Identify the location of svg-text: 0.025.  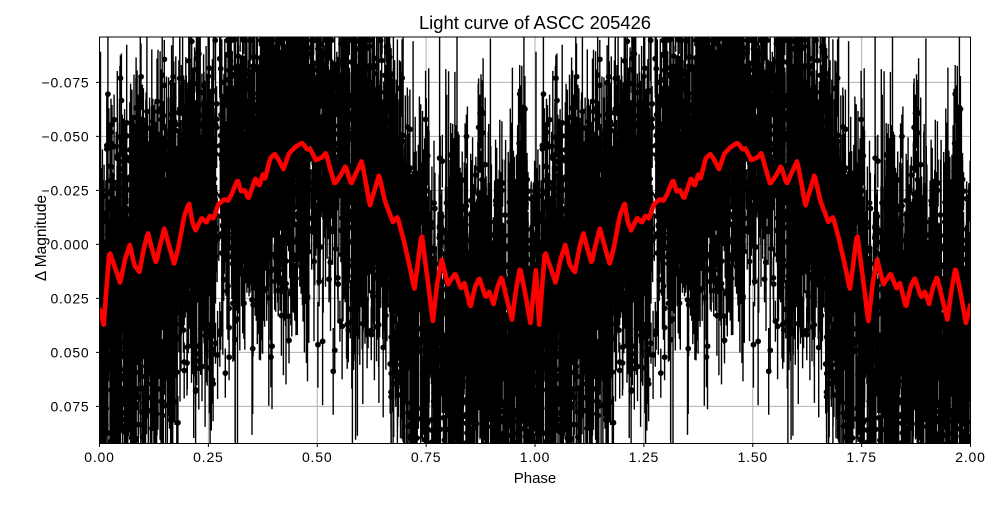
(69, 298).